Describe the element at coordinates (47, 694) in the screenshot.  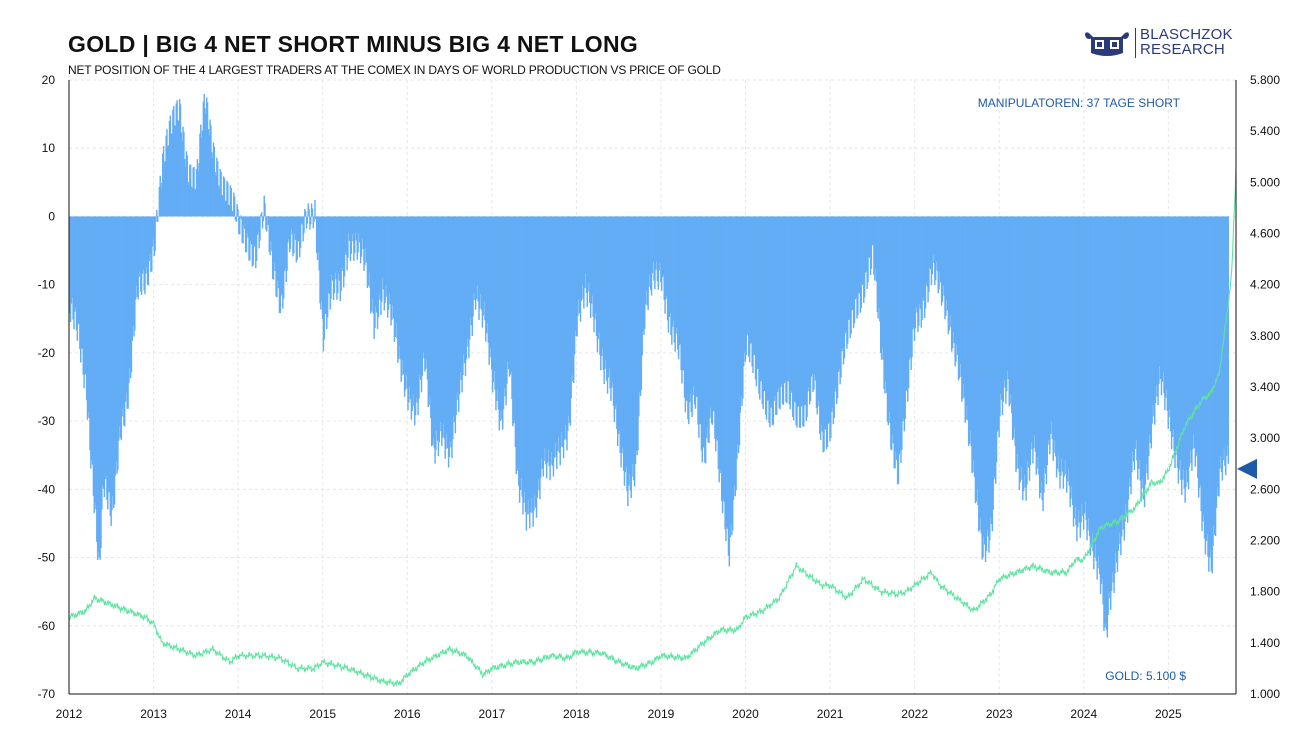
I see `left-tick-label: -70` at that location.